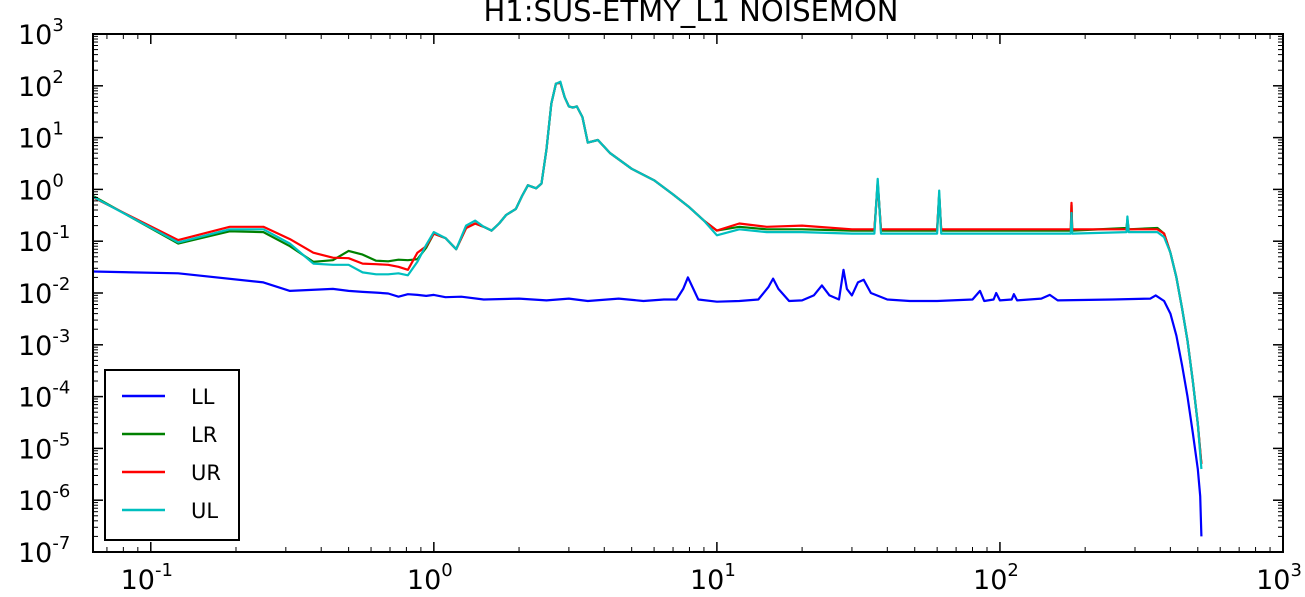 The width and height of the screenshot is (1305, 597). What do you see at coordinates (44, 499) in the screenshot?
I see `y-tick-label: 10⁻⁶` at bounding box center [44, 499].